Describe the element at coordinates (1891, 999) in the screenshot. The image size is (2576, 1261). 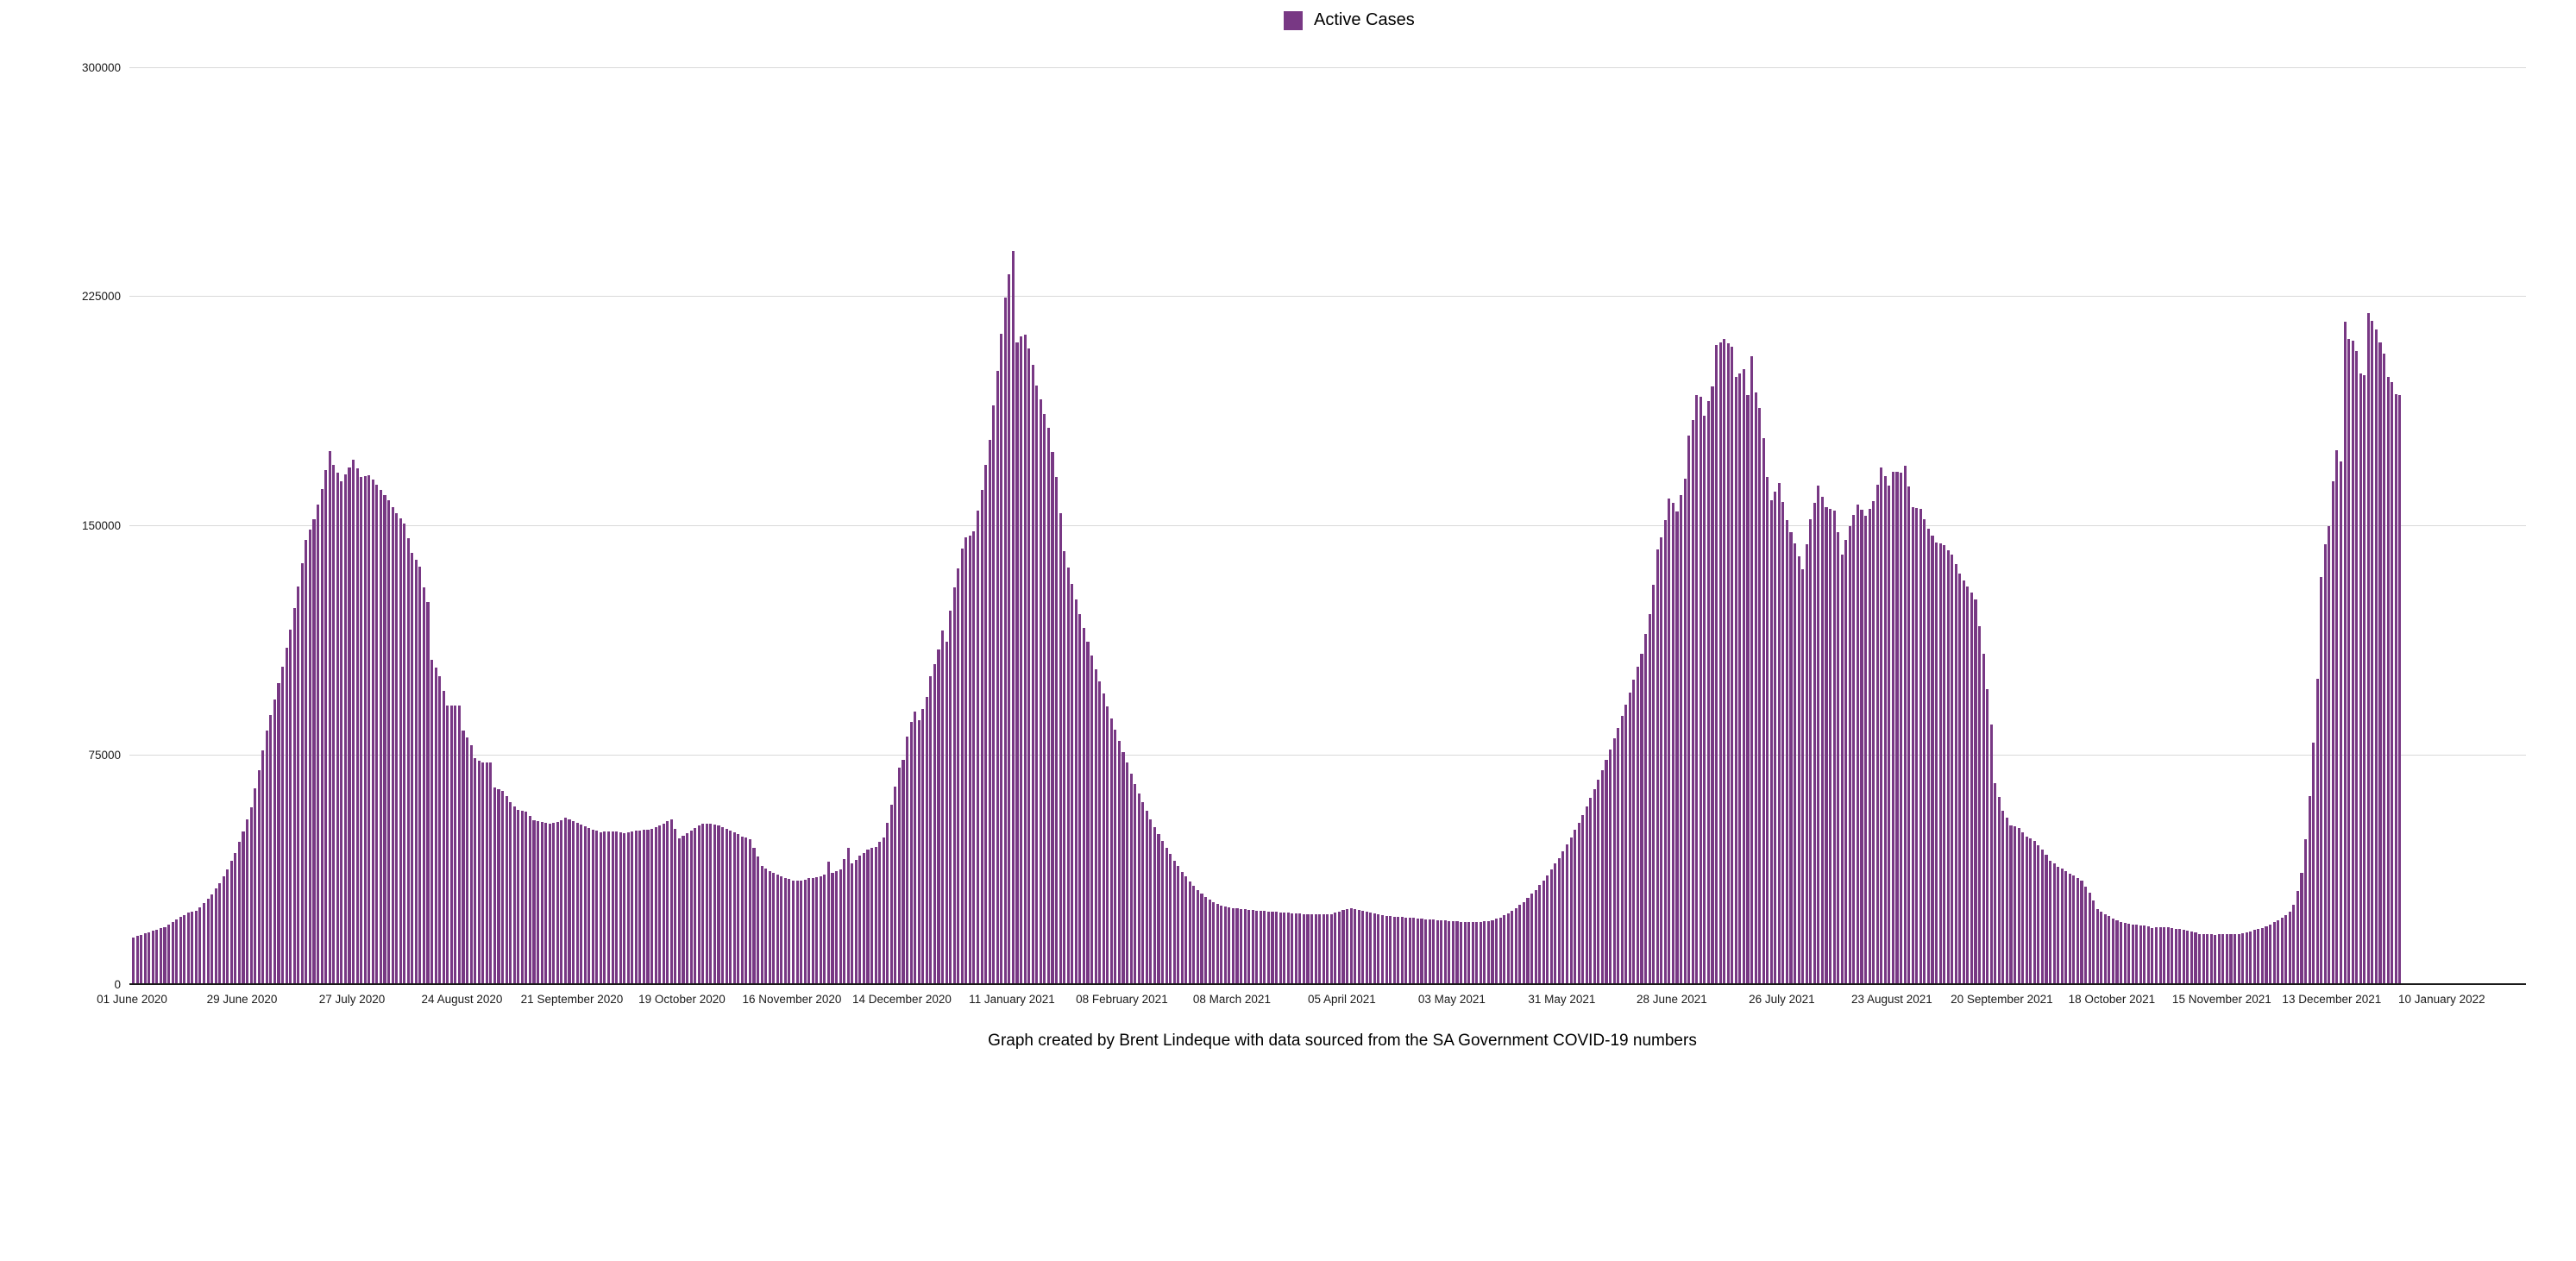
I see `x-tick-label: 23 August 2021` at that location.